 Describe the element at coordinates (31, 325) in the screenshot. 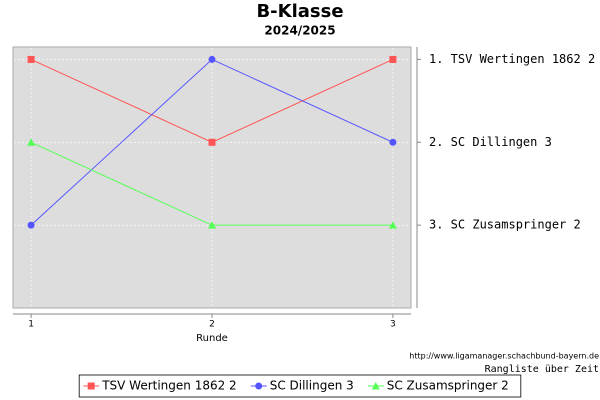

I see `x-tick-label: 1` at that location.